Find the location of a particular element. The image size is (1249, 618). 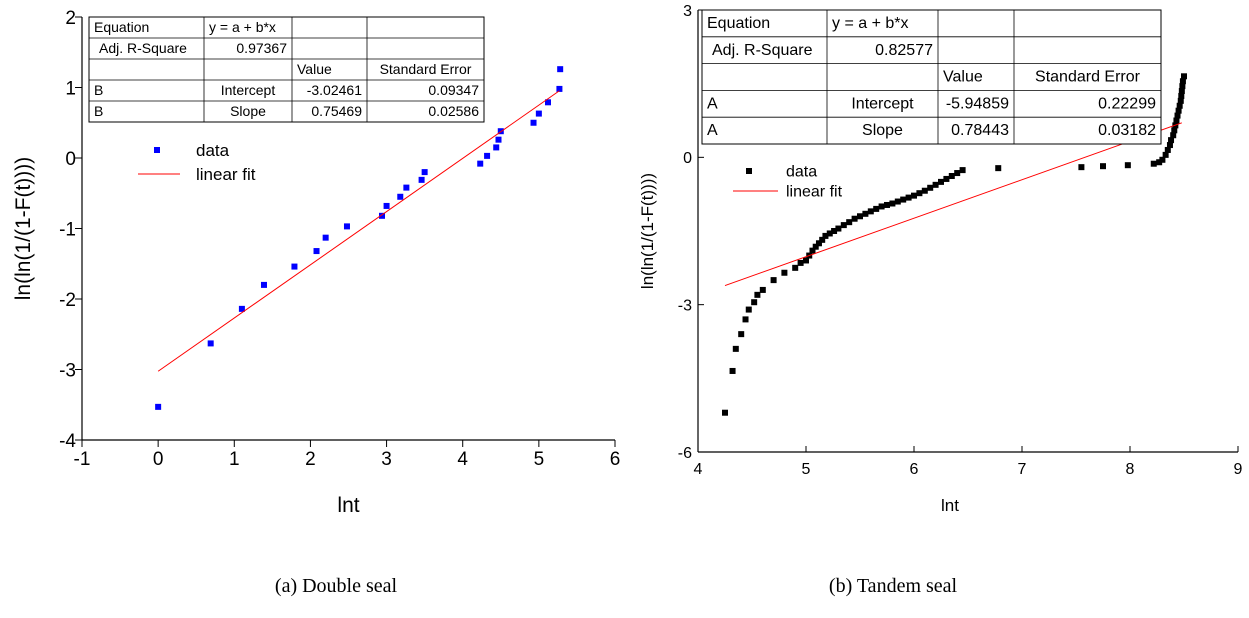

y-tick-label: -3 is located at coordinates (67, 370).